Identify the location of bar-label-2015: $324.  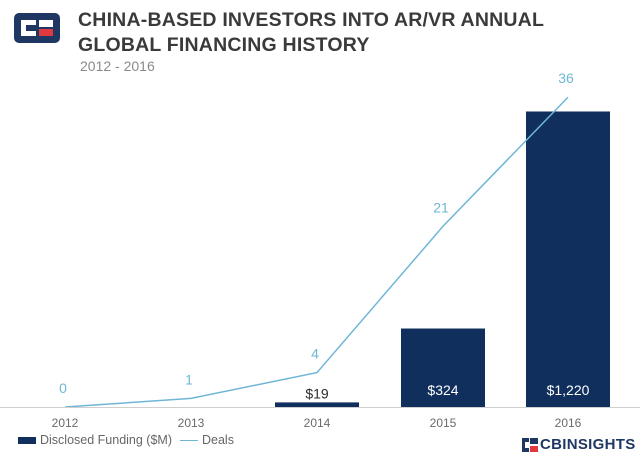
(442, 390).